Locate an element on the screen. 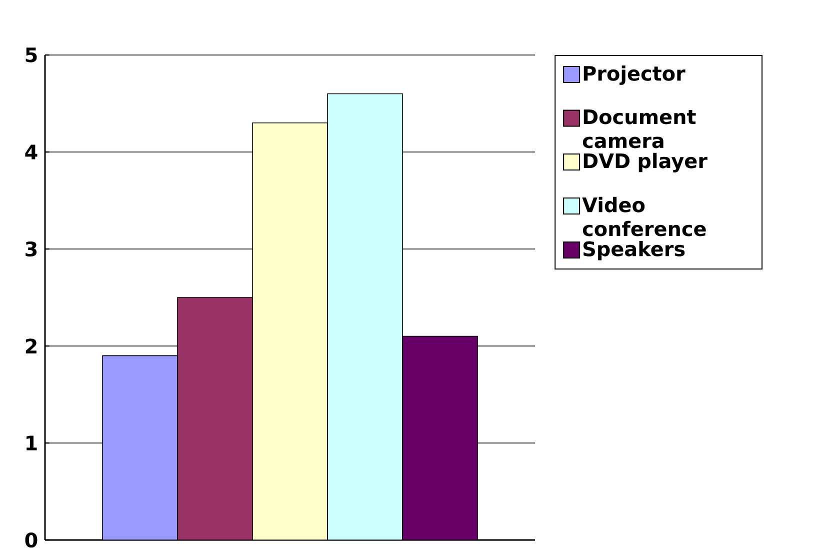 The height and width of the screenshot is (552, 830). y-tick-label: 5 is located at coordinates (31, 55).